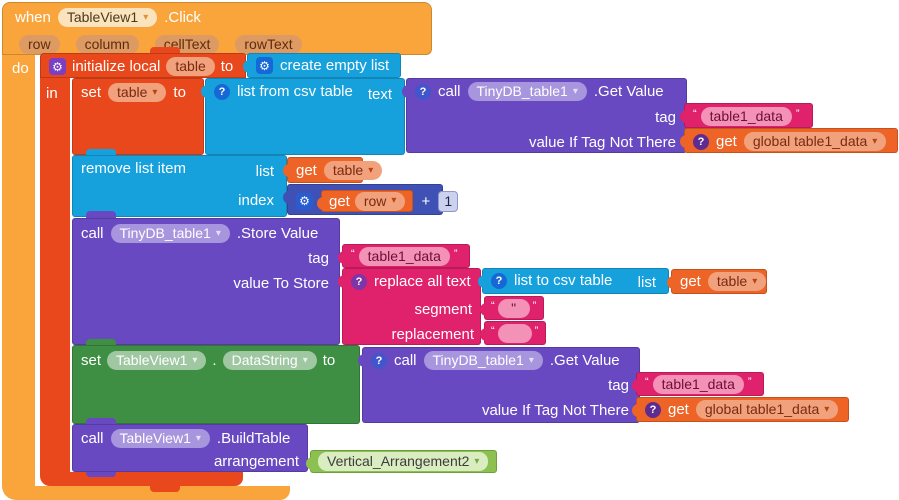 The image size is (899, 500). I want to click on math-add-block: ⚙ get row ▾ + 1, so click(371, 199).